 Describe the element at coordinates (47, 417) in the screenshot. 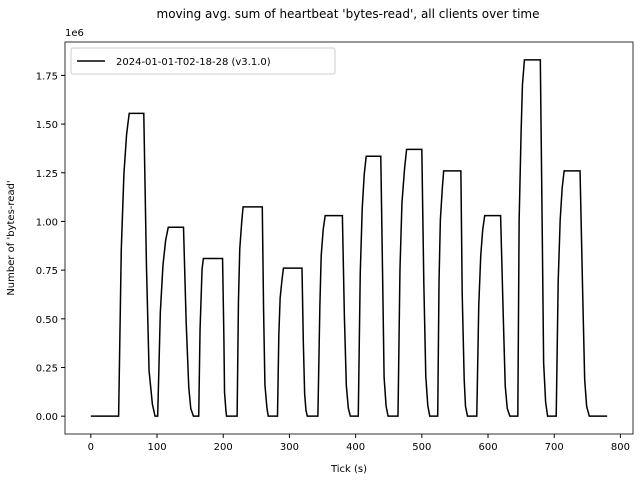

I see `y-tick-label: 0.00` at that location.